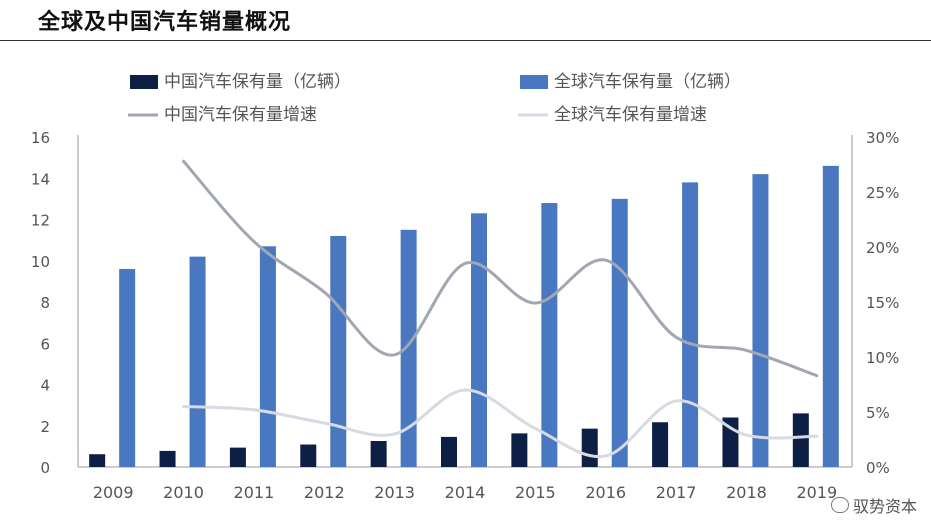 The height and width of the screenshot is (527, 931). Describe the element at coordinates (40, 179) in the screenshot. I see `y-left-tick-label: 14` at that location.